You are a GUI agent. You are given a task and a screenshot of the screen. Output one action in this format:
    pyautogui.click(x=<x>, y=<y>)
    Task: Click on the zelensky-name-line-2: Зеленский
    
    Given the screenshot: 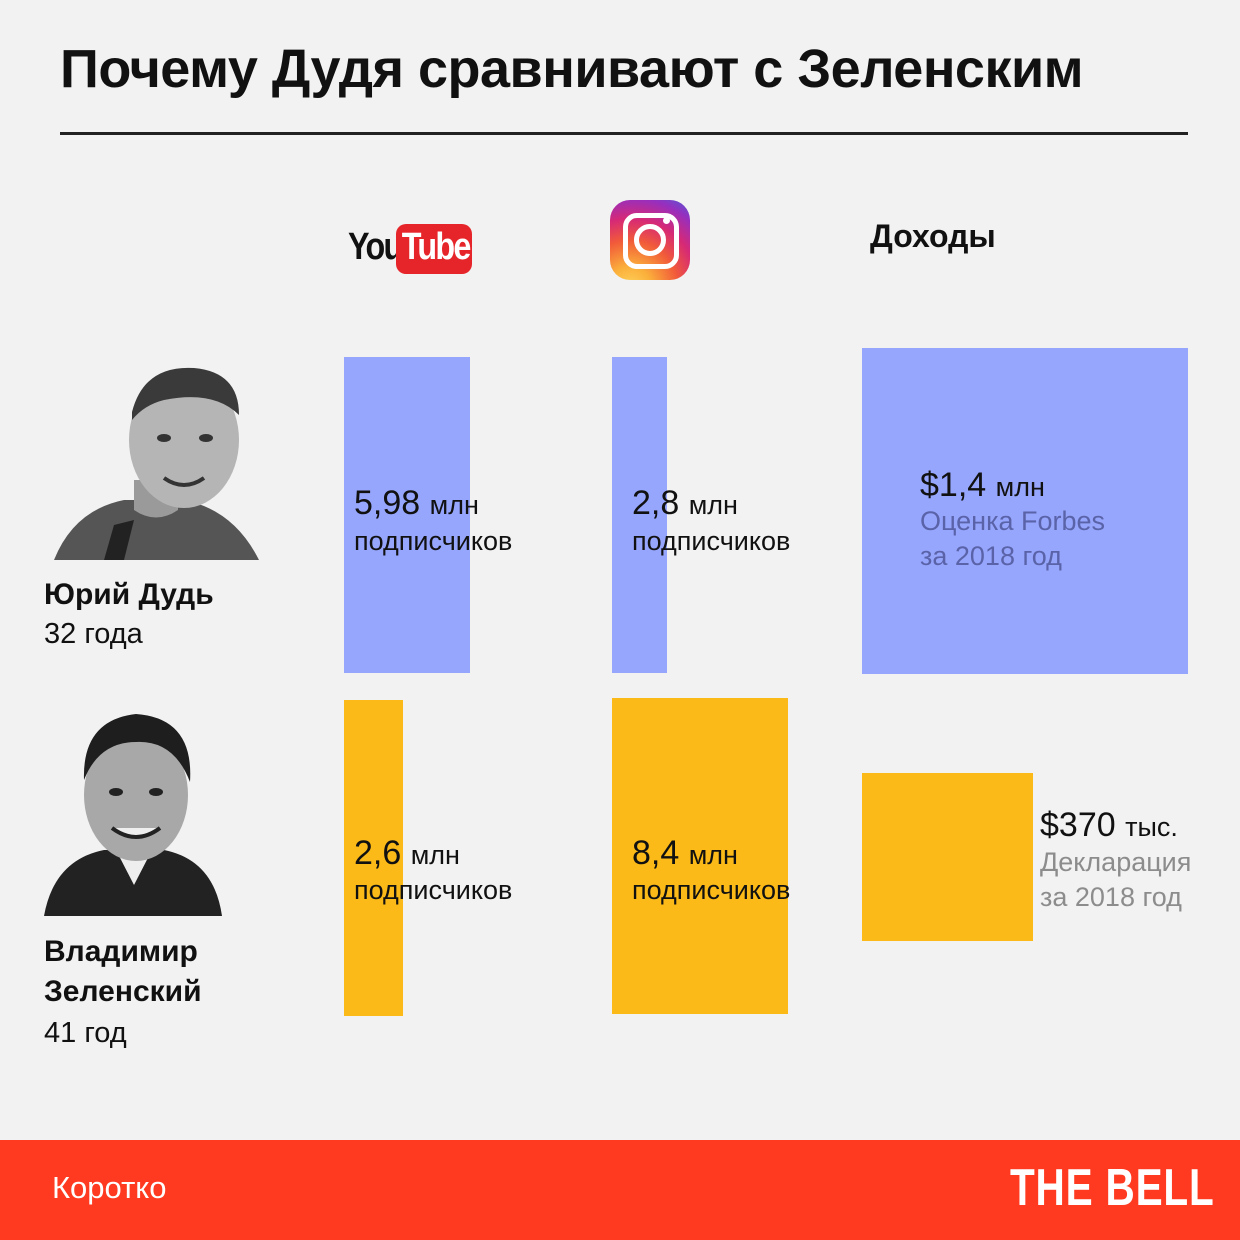 What is the action you would take?
    pyautogui.click(x=123, y=991)
    